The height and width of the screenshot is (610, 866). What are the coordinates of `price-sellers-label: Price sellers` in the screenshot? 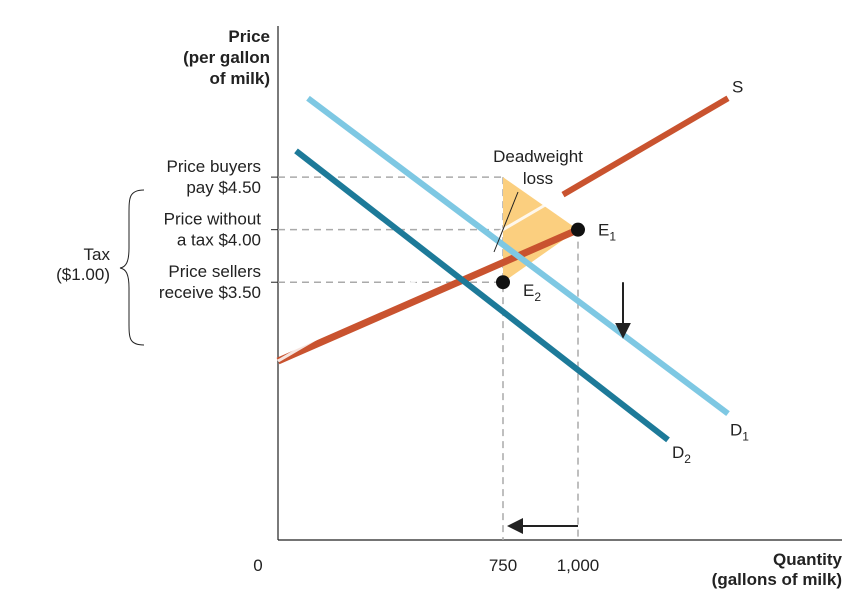 It's located at (214, 271).